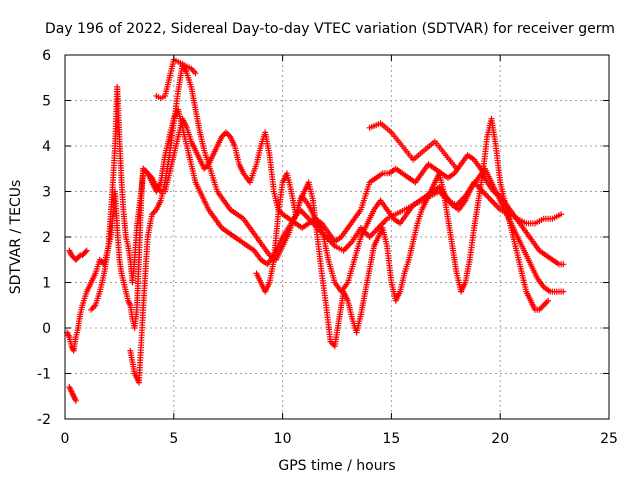 Image resolution: width=640 pixels, height=480 pixels. Describe the element at coordinates (46, 238) in the screenshot. I see `y-tick-label: 2` at that location.